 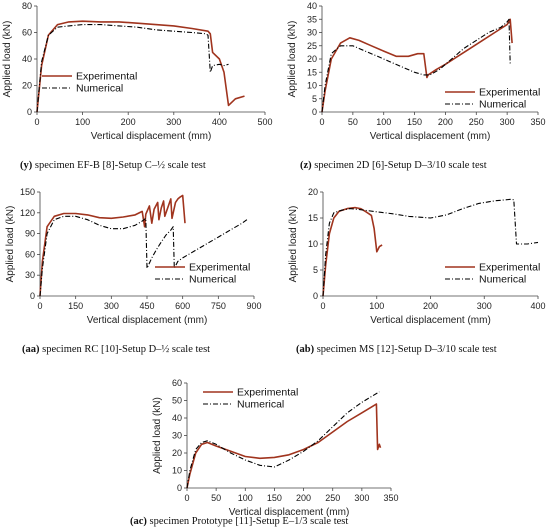 What do you see at coordinates (26, 165) in the screenshot?
I see `caption-tag: (y)` at bounding box center [26, 165].